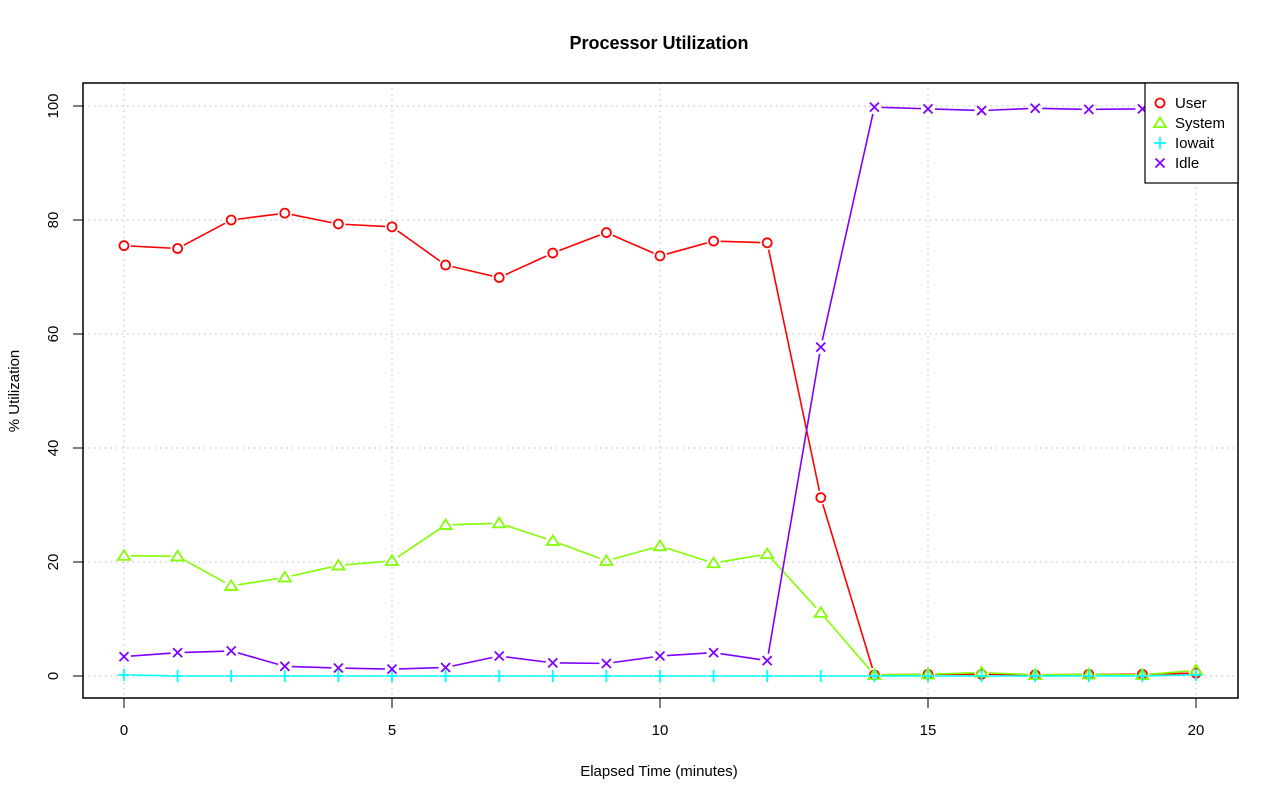 The width and height of the screenshot is (1280, 806). What do you see at coordinates (658, 43) in the screenshot?
I see `chart-title: Processor Utilization` at bounding box center [658, 43].